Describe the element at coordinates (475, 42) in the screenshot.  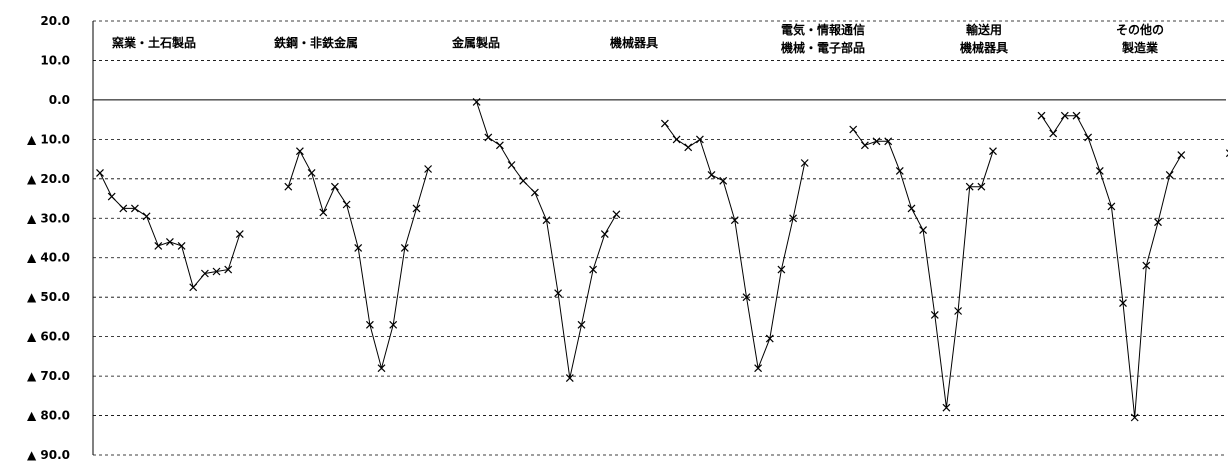
I see `category-label: 金属製品` at that location.